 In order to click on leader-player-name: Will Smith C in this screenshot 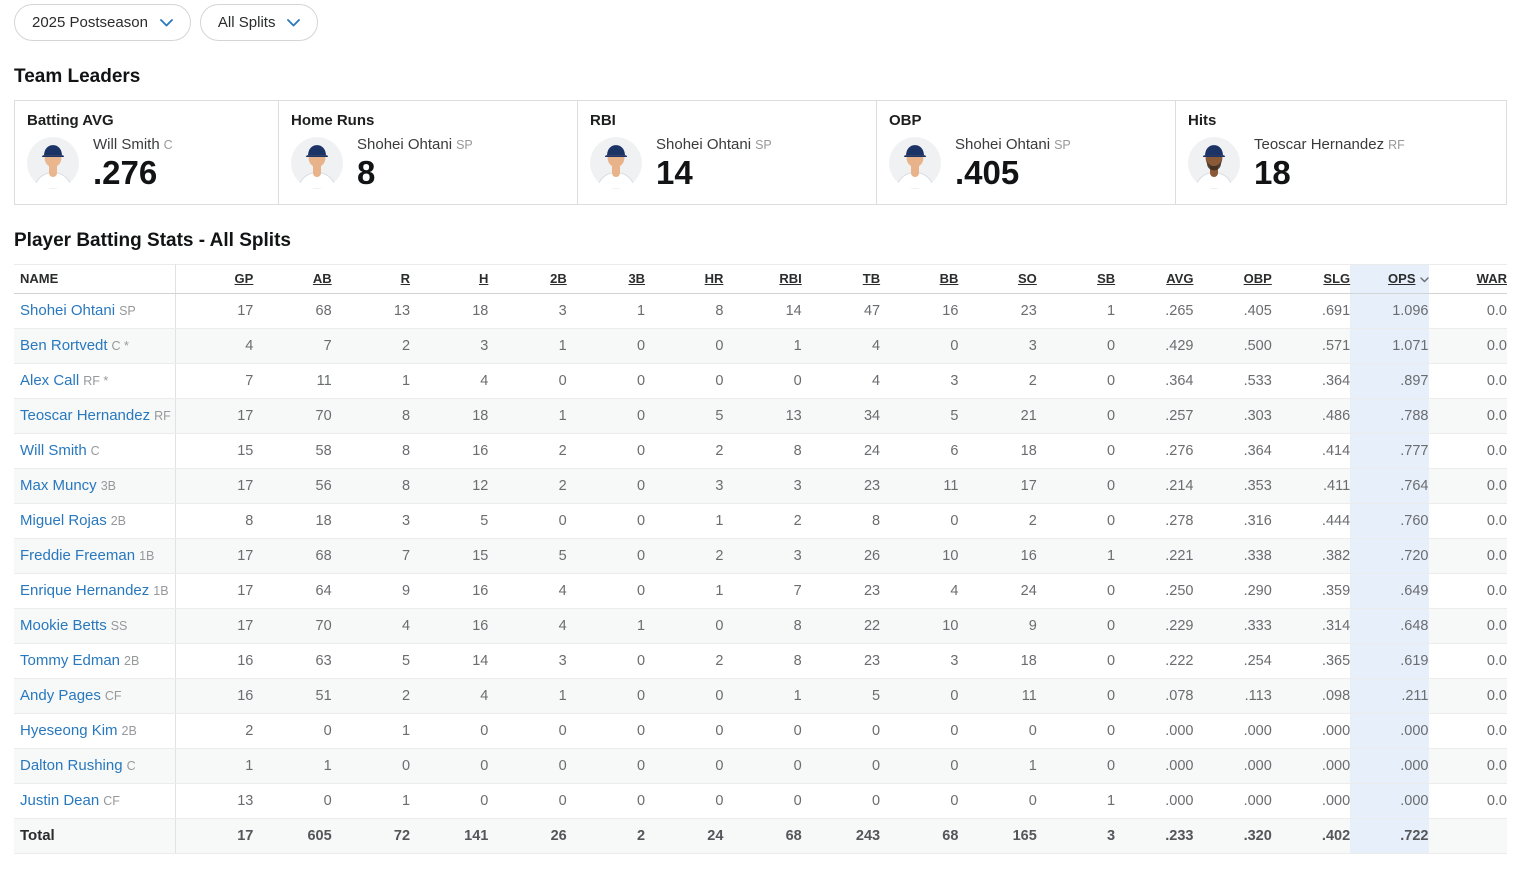, I will do `click(133, 144)`.